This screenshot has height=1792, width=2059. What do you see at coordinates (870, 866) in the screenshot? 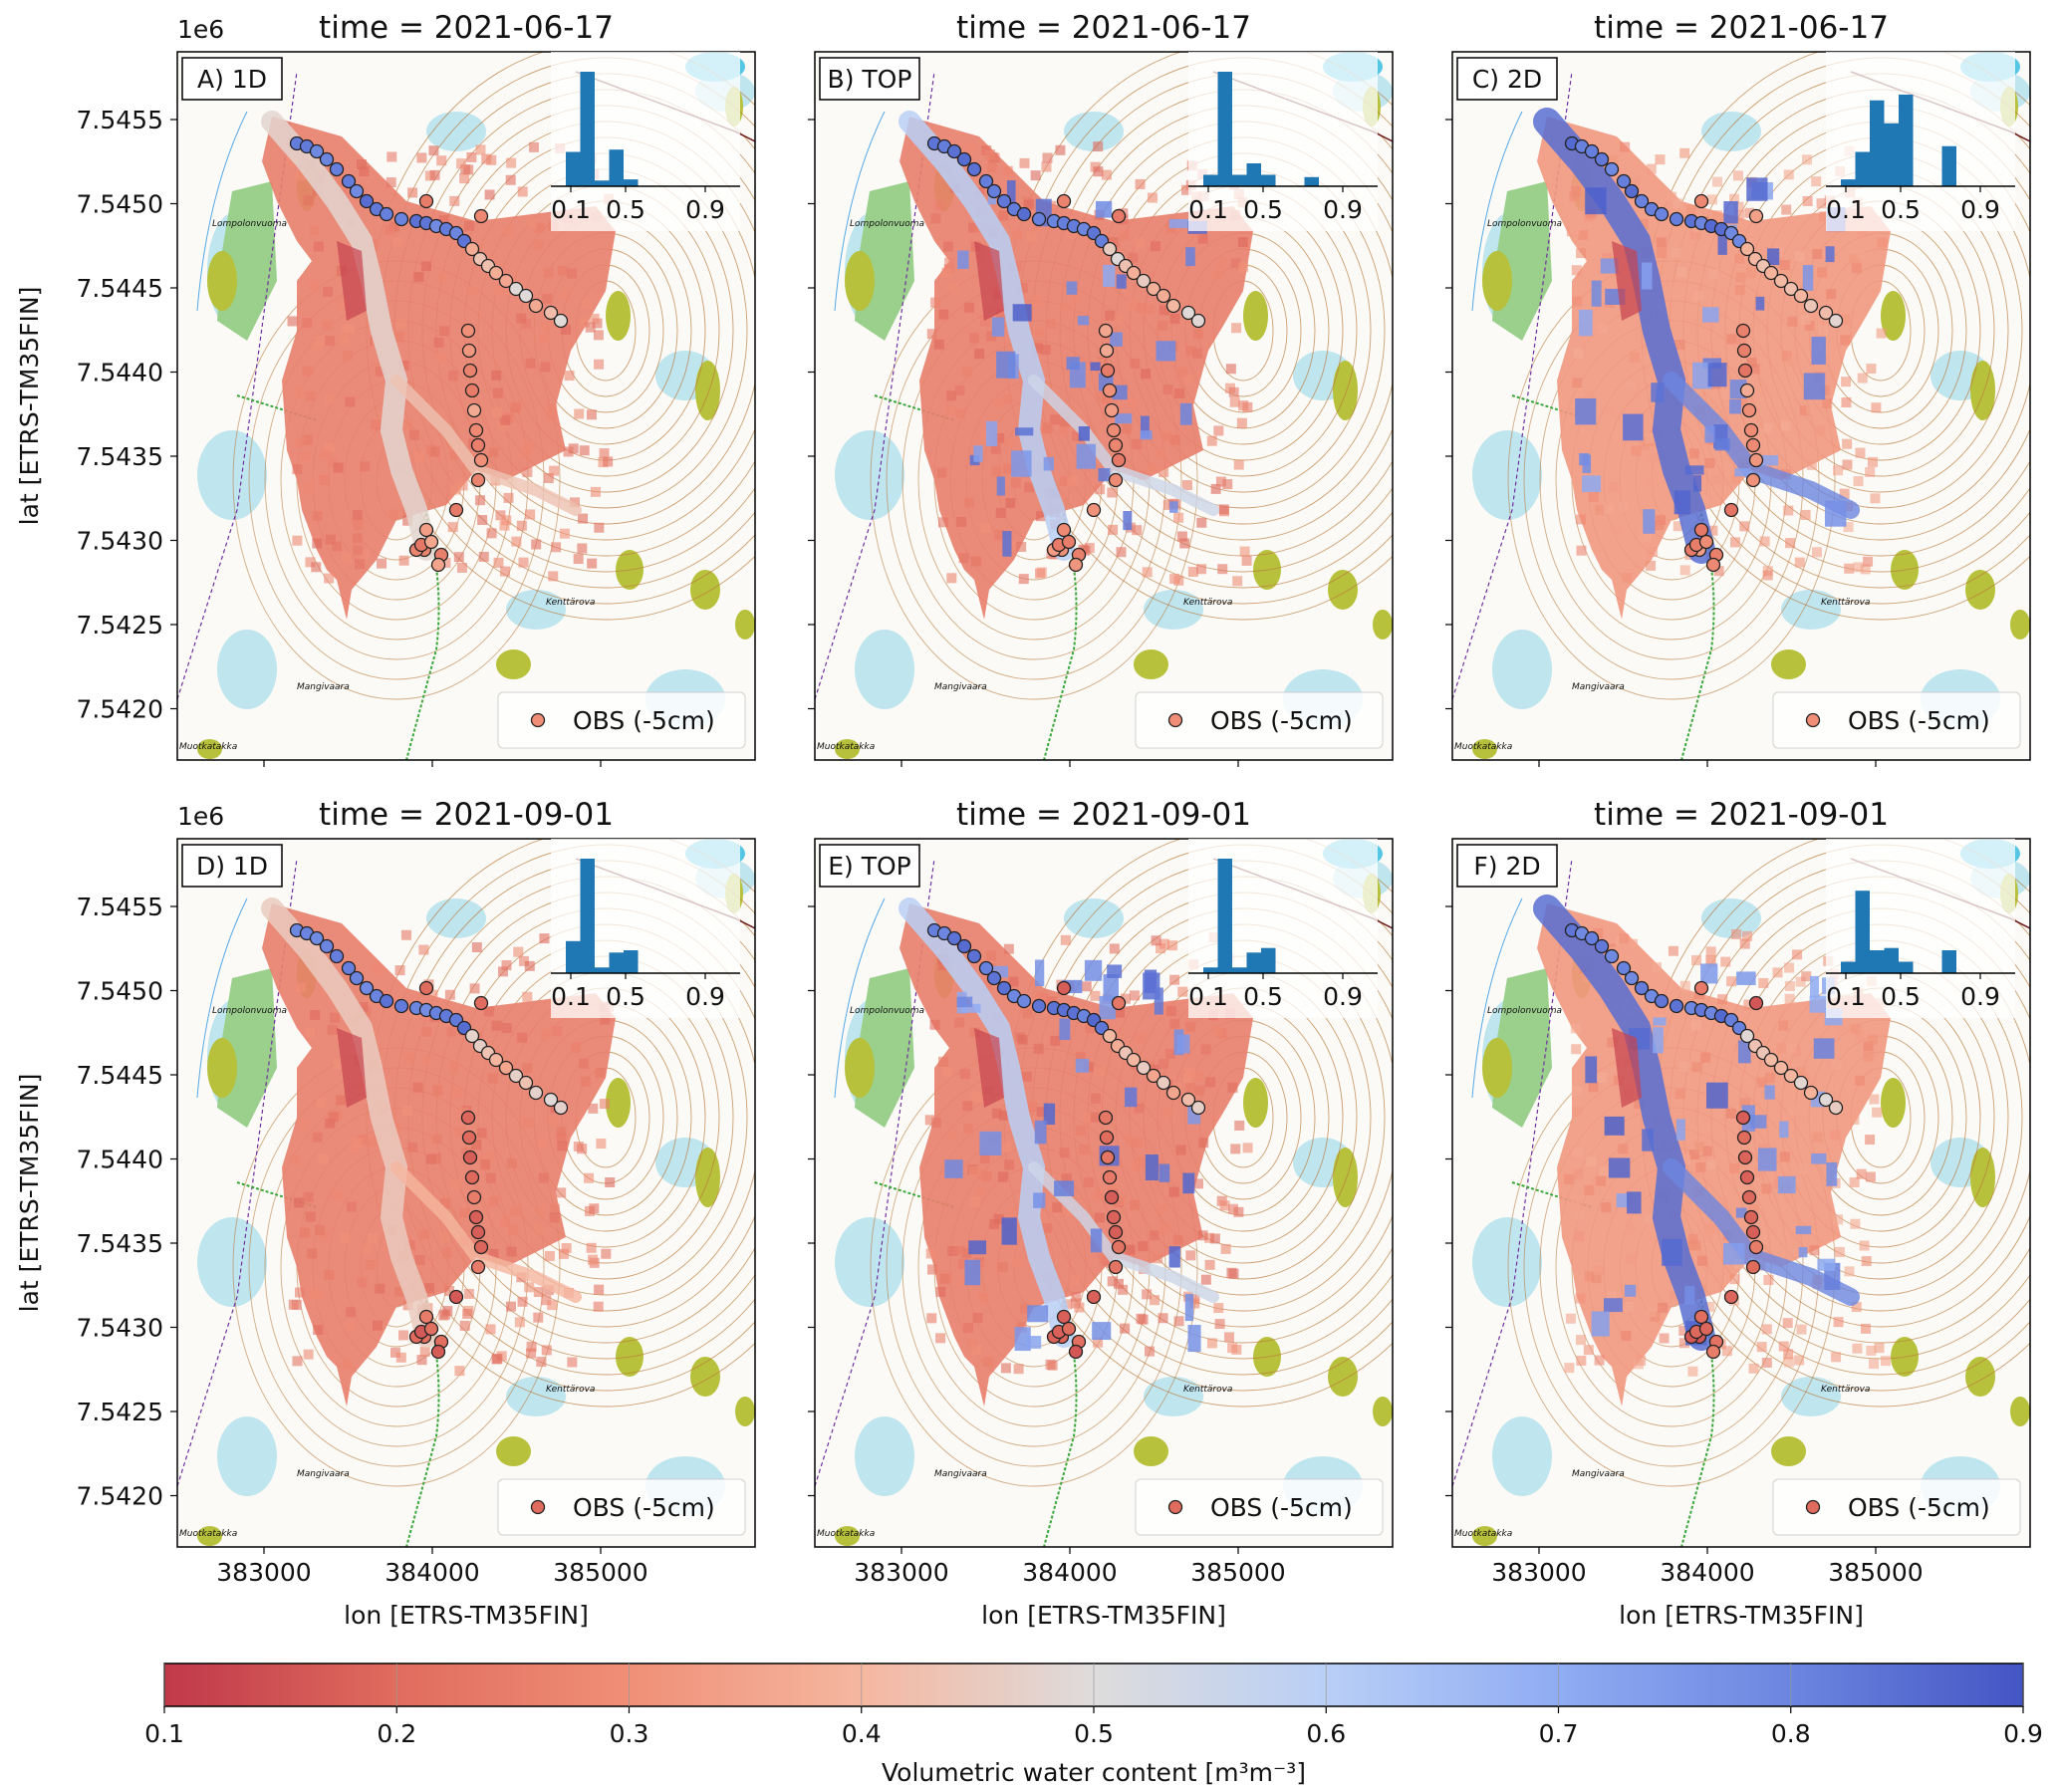
I see `panel-label: E) TOP` at bounding box center [870, 866].